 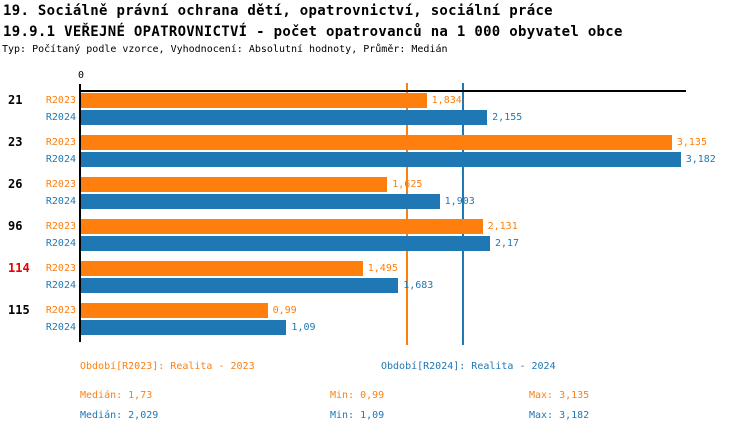 What do you see at coordinates (418, 285) in the screenshot?
I see `bar-value-label: 1,683` at bounding box center [418, 285].